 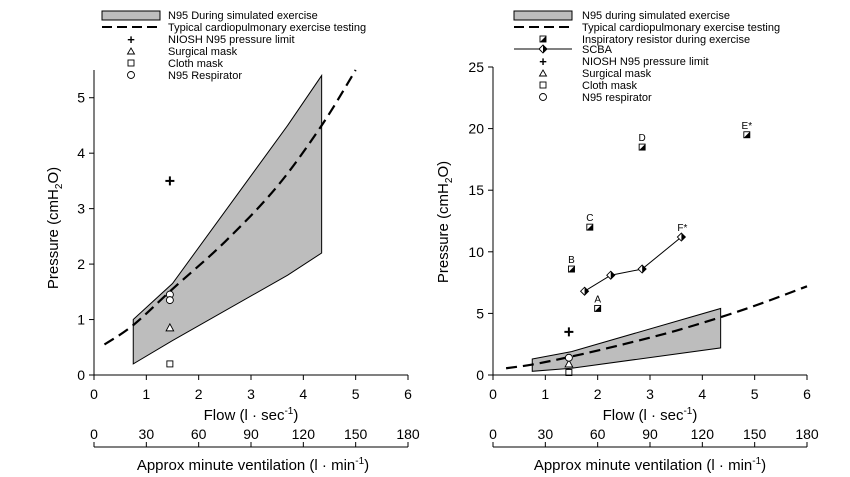 I want to click on left-y-axis-label-close: O), so click(x=53, y=175).